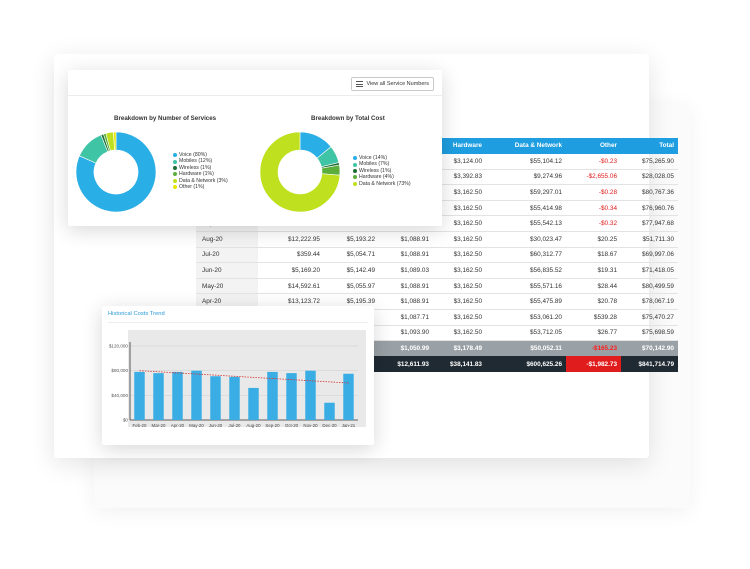  What do you see at coordinates (291, 286) in the screenshot?
I see `table-cell: $14,592.61` at bounding box center [291, 286].